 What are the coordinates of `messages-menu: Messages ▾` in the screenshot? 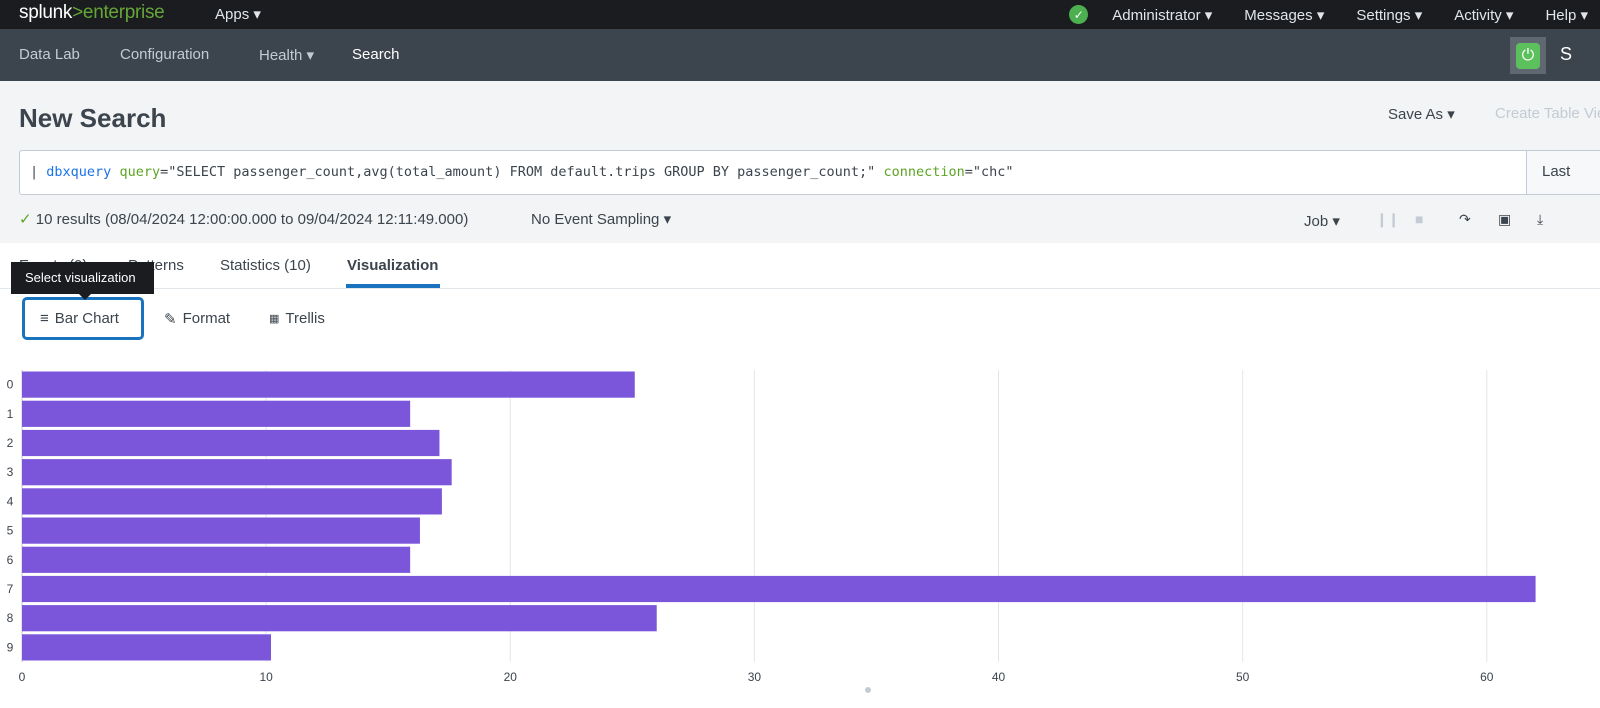 It's located at (1284, 15).